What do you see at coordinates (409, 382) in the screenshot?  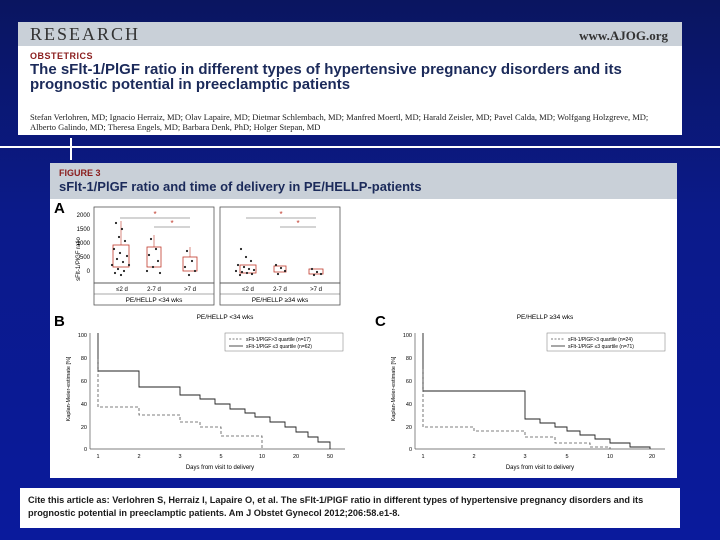 I see `panel-c-ytick: 60` at bounding box center [409, 382].